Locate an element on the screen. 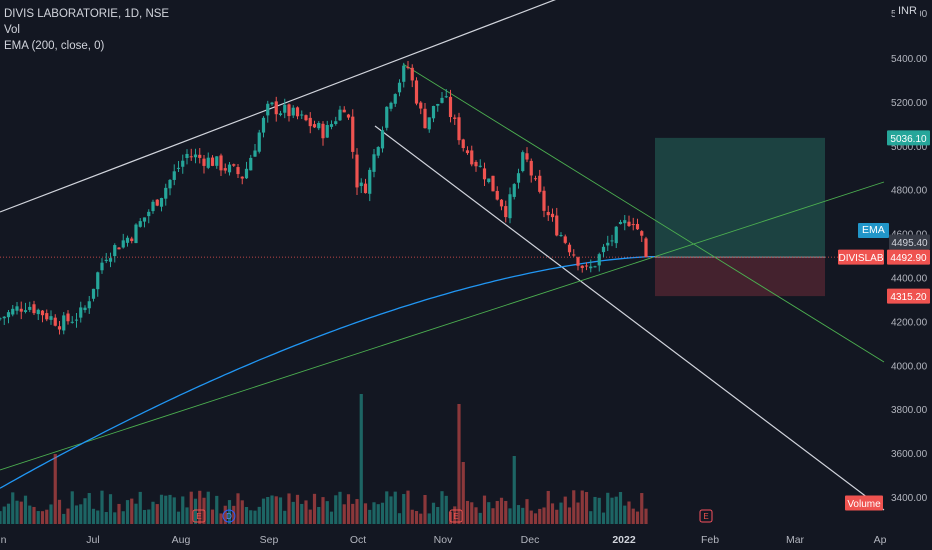 The image size is (932, 550). x-tick-label: Aug is located at coordinates (181, 540).